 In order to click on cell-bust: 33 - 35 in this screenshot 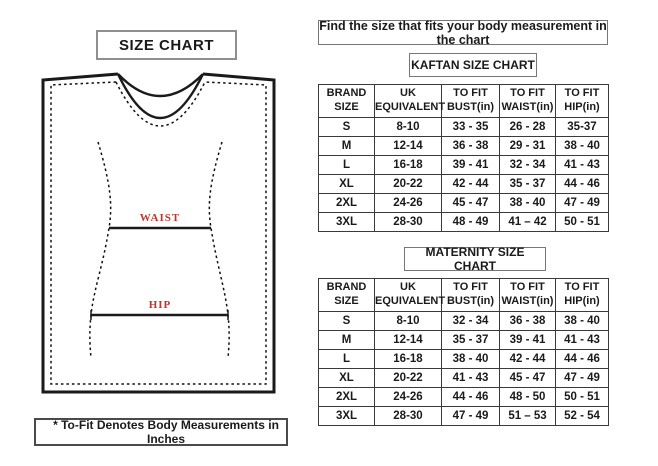, I will do `click(470, 127)`.